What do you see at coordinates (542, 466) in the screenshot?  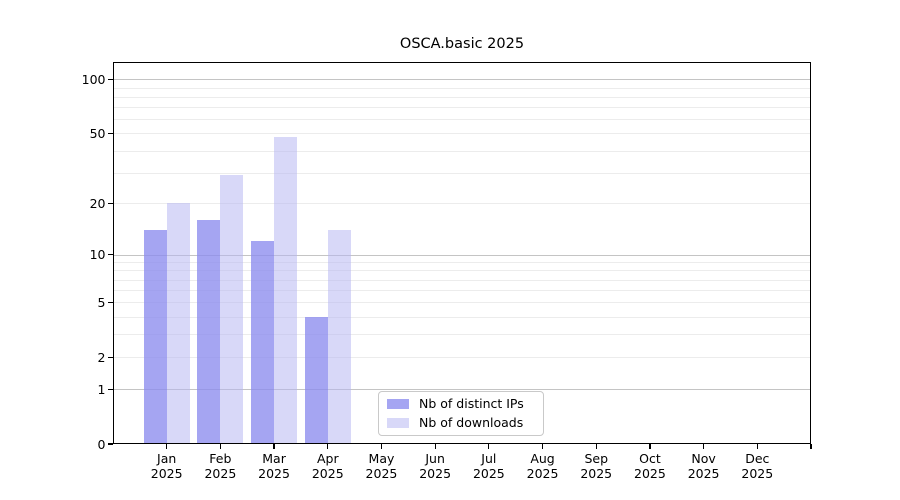 I see `x-tick-label: Aug 2025` at bounding box center [542, 466].